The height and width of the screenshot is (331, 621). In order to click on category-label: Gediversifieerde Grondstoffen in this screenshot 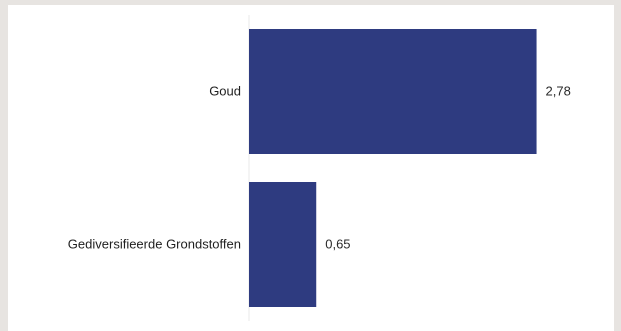, I will do `click(154, 244)`.